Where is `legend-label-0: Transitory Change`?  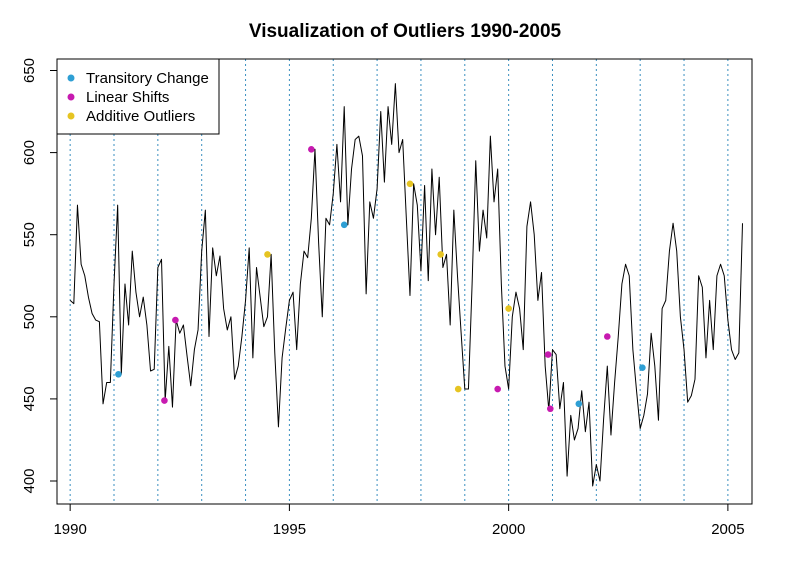 legend-label-0: Transitory Change is located at coordinates (147, 78).